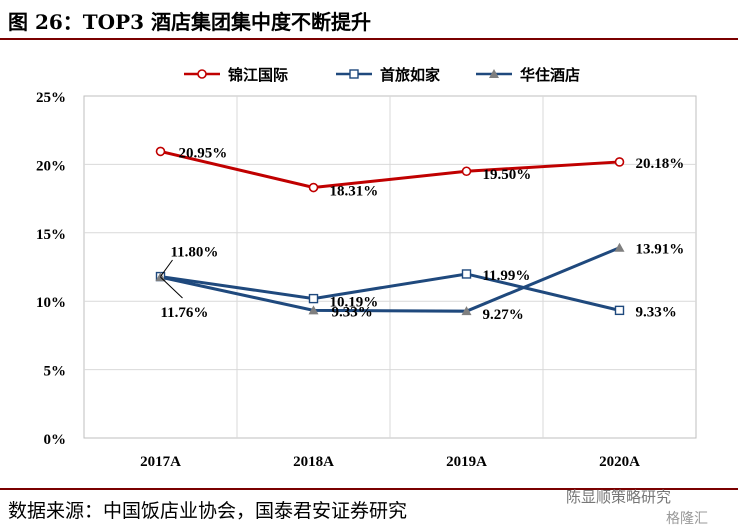  What do you see at coordinates (507, 175) in the screenshot?
I see `data-label: 19.50%` at bounding box center [507, 175].